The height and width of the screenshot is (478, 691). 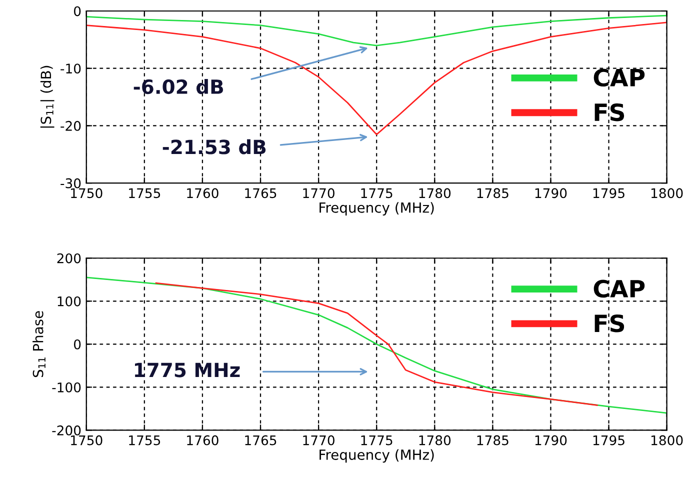 I want to click on annotation: -21.53 dB, so click(x=214, y=146).